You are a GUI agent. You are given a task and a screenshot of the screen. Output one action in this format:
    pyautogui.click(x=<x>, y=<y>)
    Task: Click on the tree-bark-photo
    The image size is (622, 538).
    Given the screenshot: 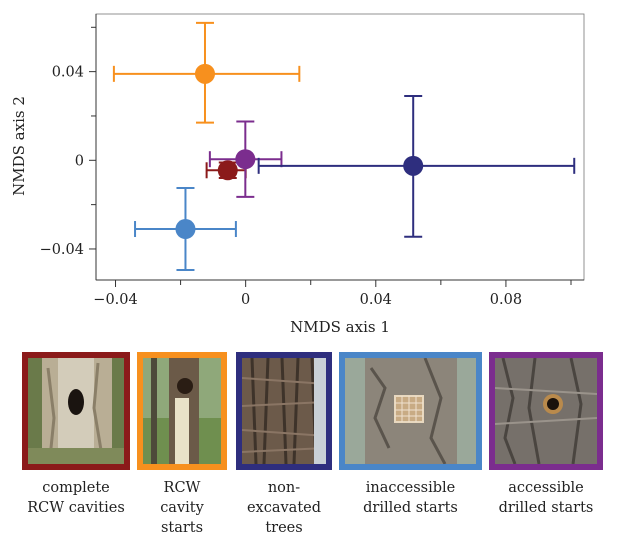 What is the action you would take?
    pyautogui.click(x=284, y=411)
    